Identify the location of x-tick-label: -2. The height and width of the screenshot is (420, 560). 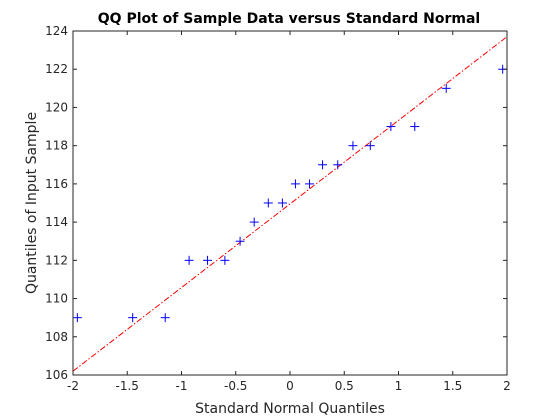
(73, 386).